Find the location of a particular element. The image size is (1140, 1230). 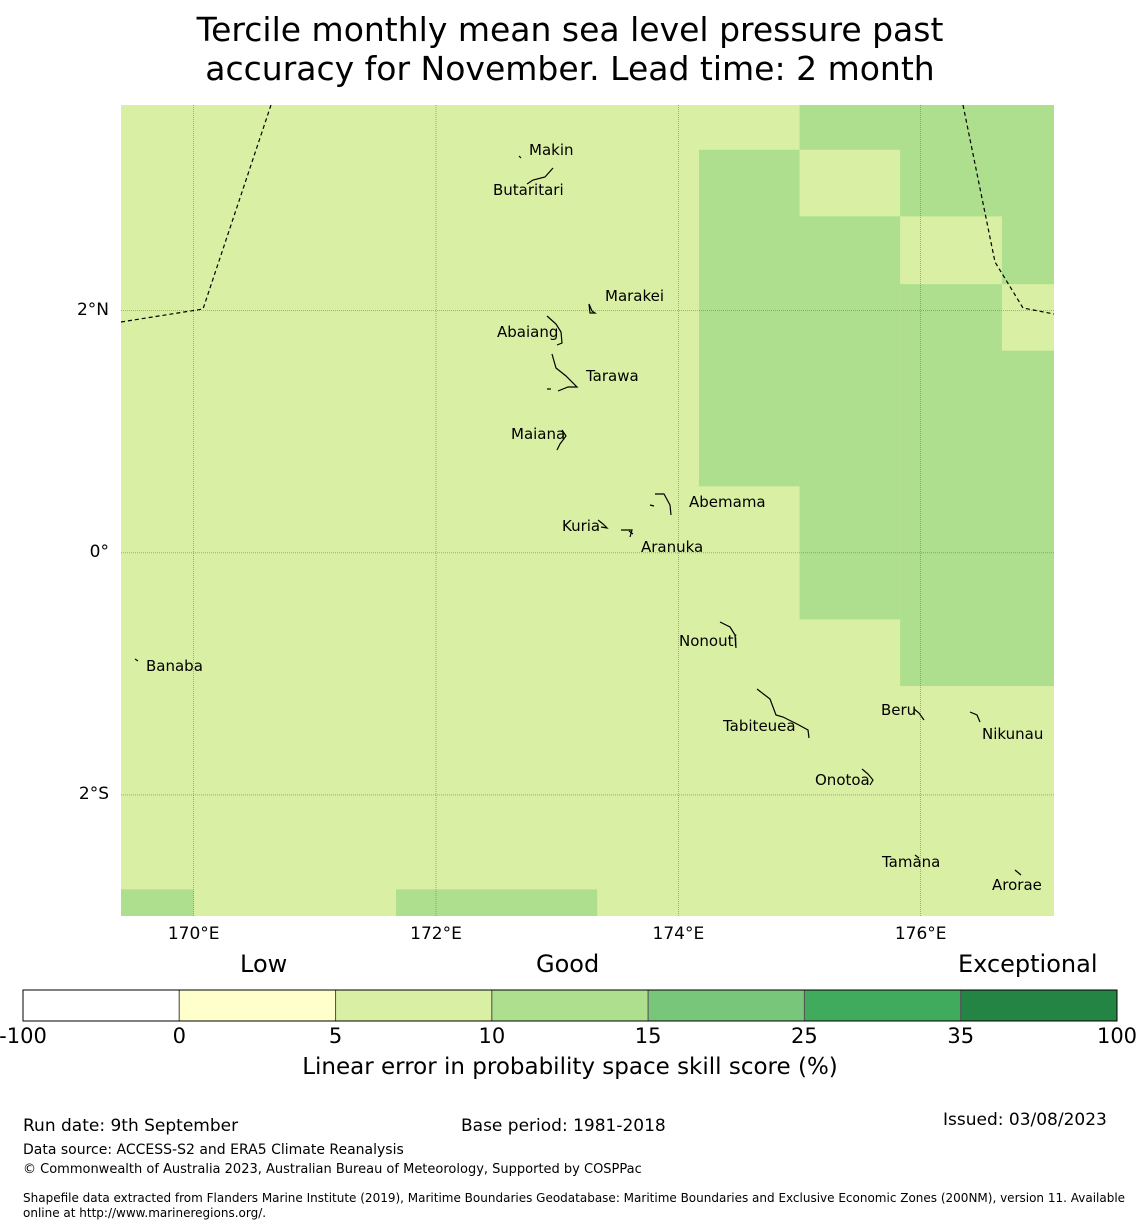

legend-category-good: Good is located at coordinates (568, 964).